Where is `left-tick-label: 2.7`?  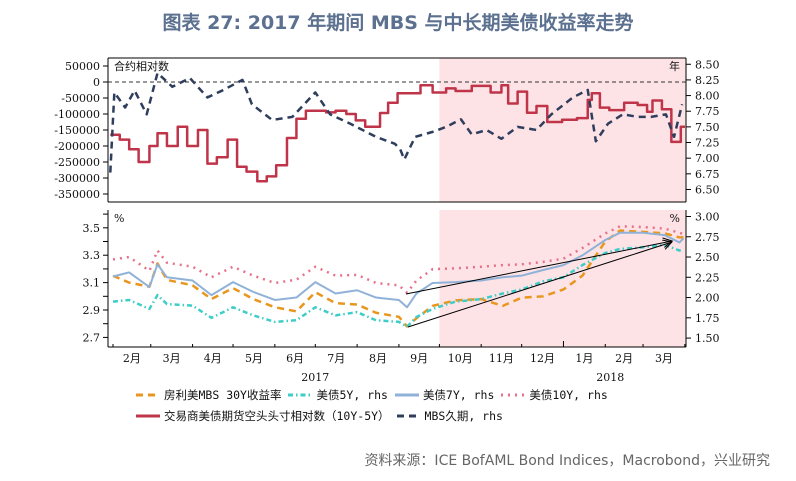
left-tick-label: 2.7 is located at coordinates (92, 337).